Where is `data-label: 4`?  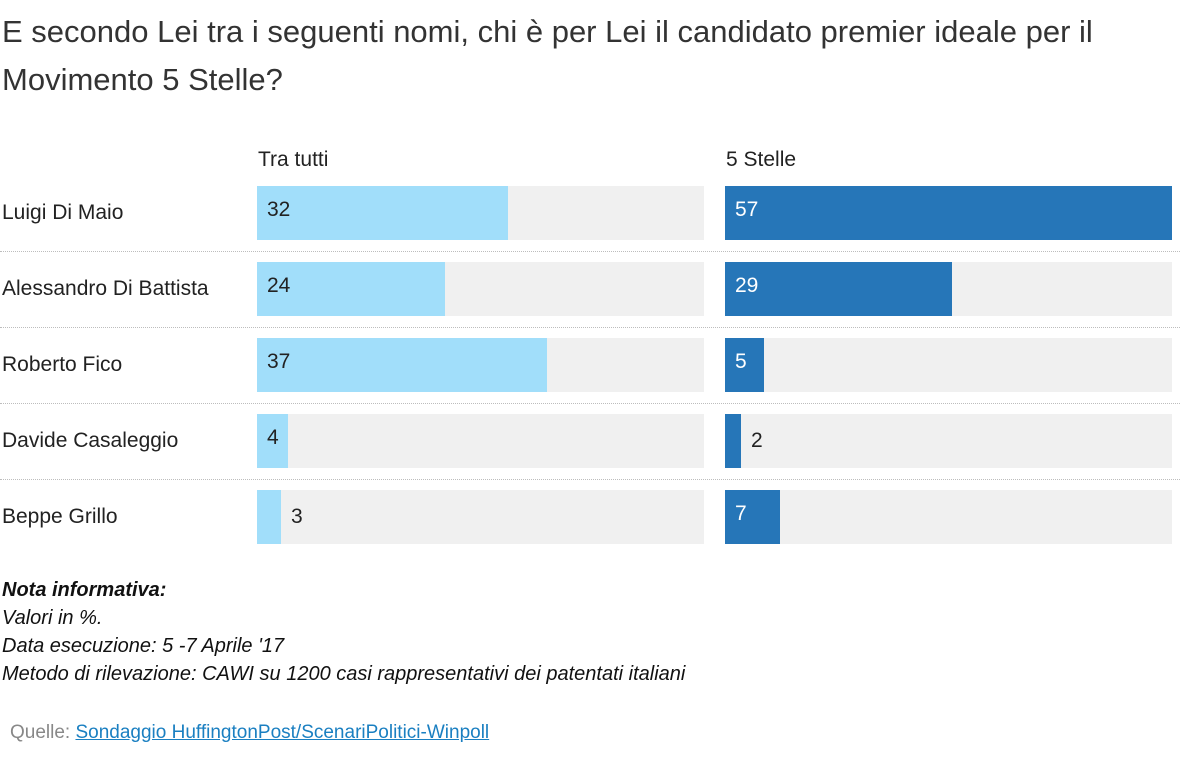 data-label: 4 is located at coordinates (273, 437).